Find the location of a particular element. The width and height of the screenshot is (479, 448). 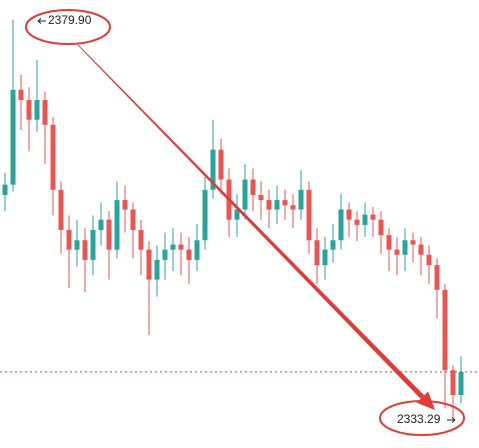

high-ellipse is located at coordinates (68, 27).